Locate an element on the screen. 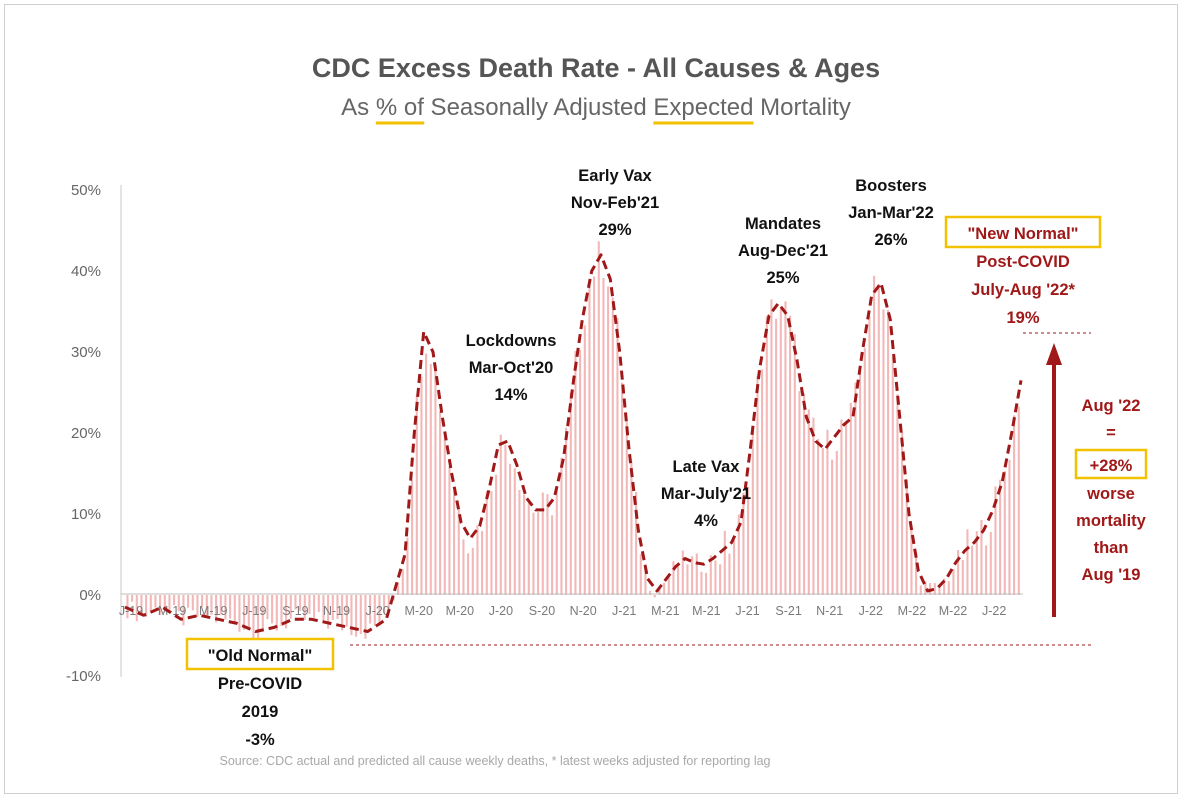 Image resolution: width=1186 pixels, height=800 pixels. svg-text: July-Aug '22* is located at coordinates (1023, 290).